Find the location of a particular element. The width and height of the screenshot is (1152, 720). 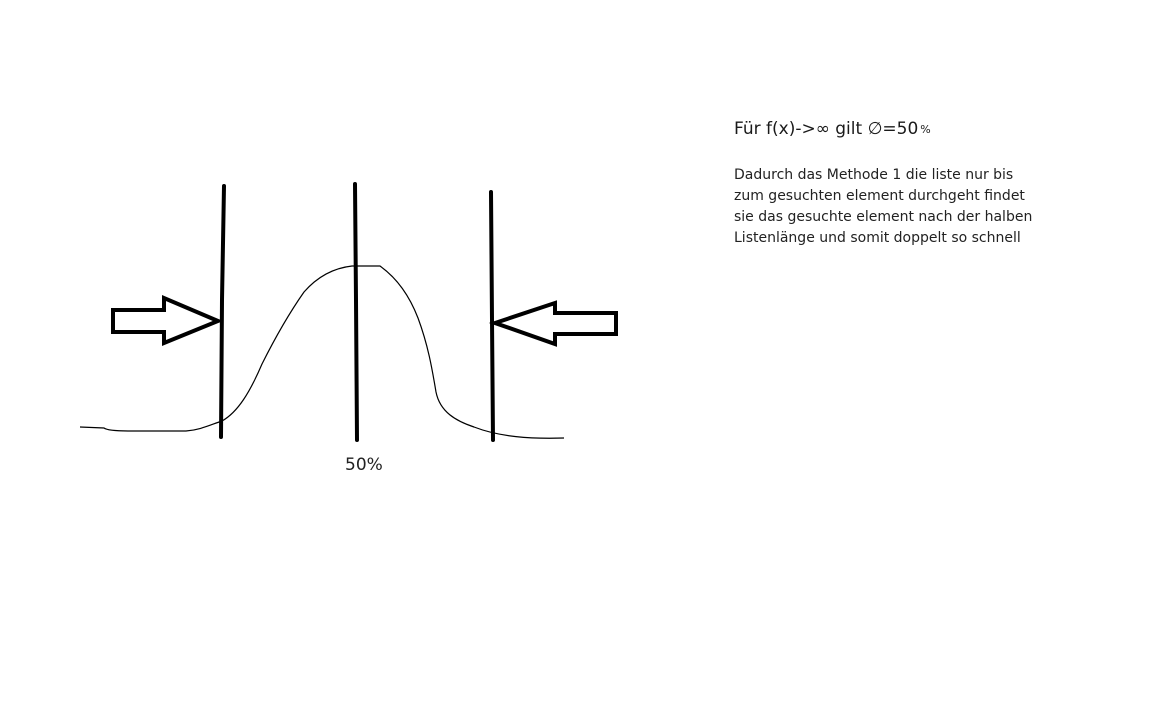

paragraph-line: zum gesuchten element durchgeht findet is located at coordinates (879, 196).